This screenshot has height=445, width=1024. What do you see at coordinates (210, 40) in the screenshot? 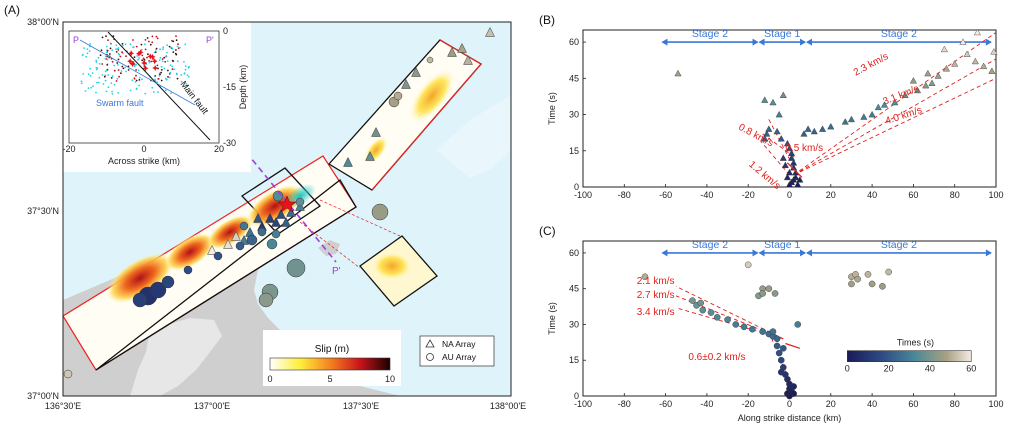
I see `inset-corner-right: P'` at bounding box center [210, 40].